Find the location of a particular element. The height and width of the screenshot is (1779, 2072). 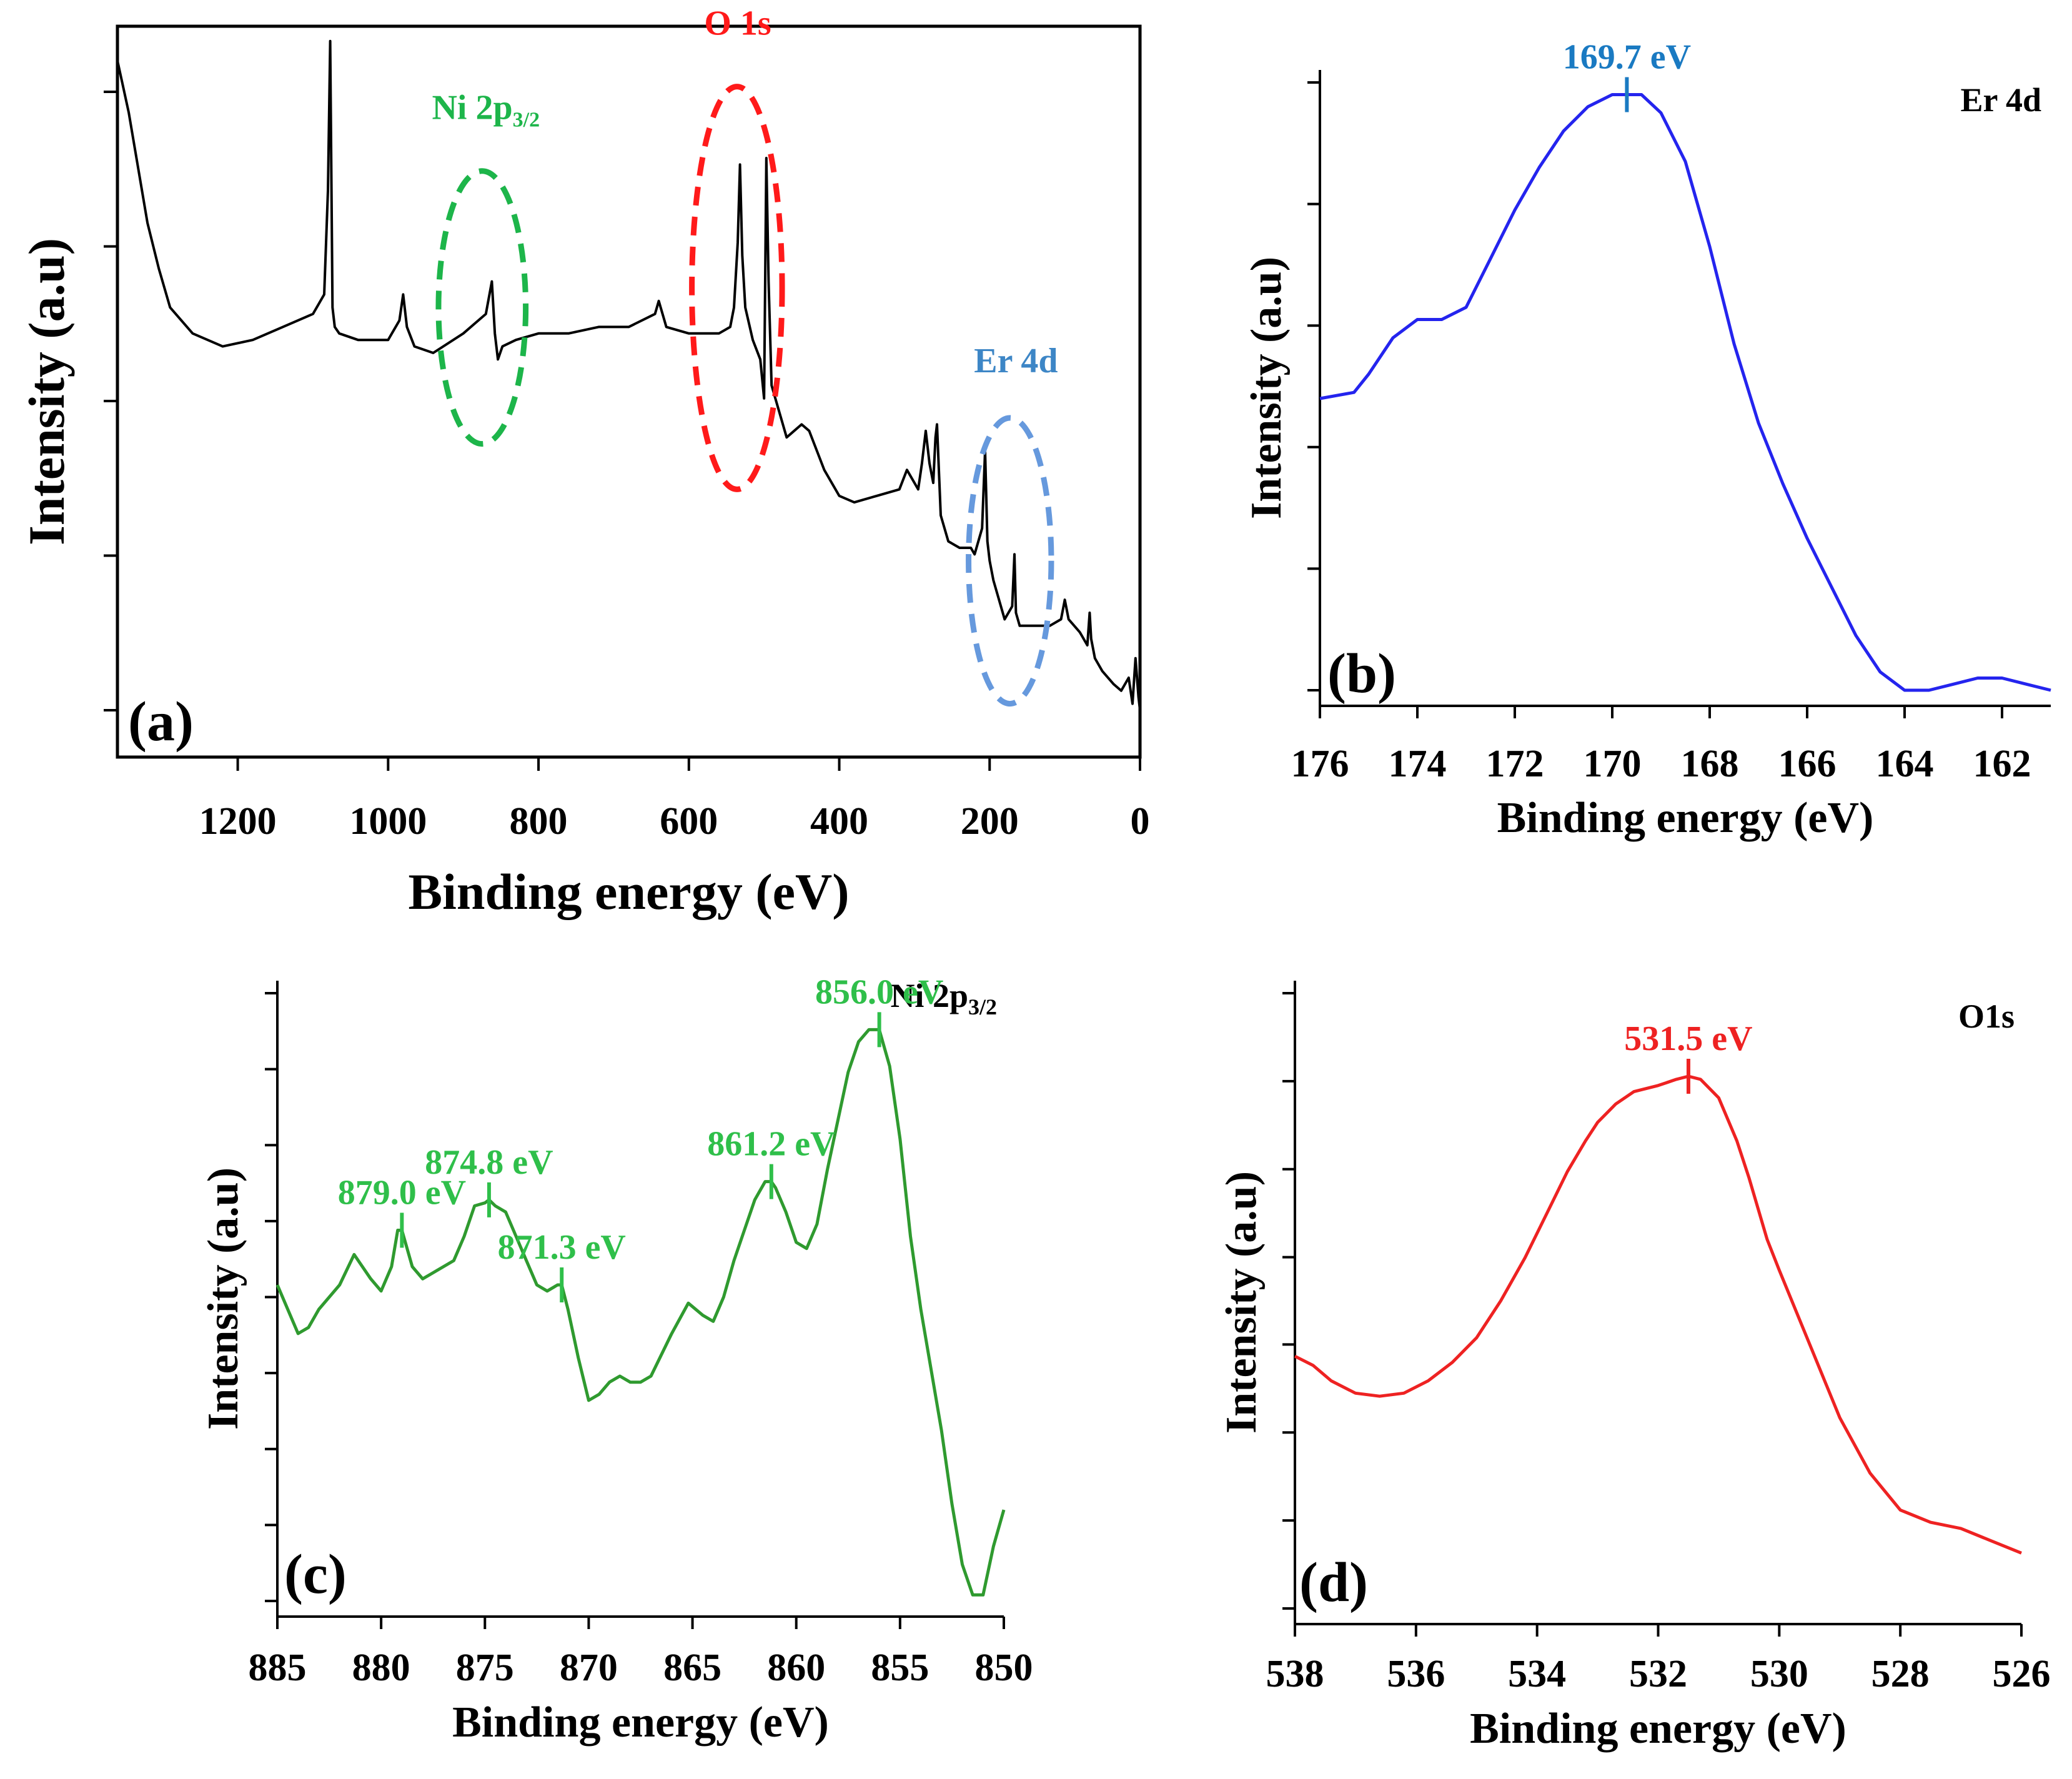

x-tick-label: 174 is located at coordinates (1418, 764).